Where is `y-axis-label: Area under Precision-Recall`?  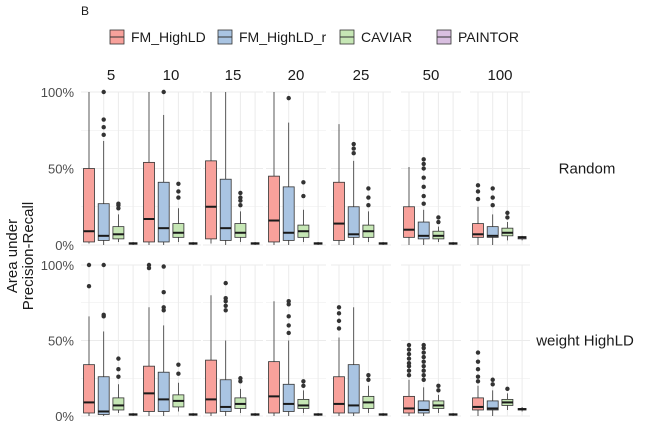 y-axis-label: Area under Precision-Recall is located at coordinates (20, 256).